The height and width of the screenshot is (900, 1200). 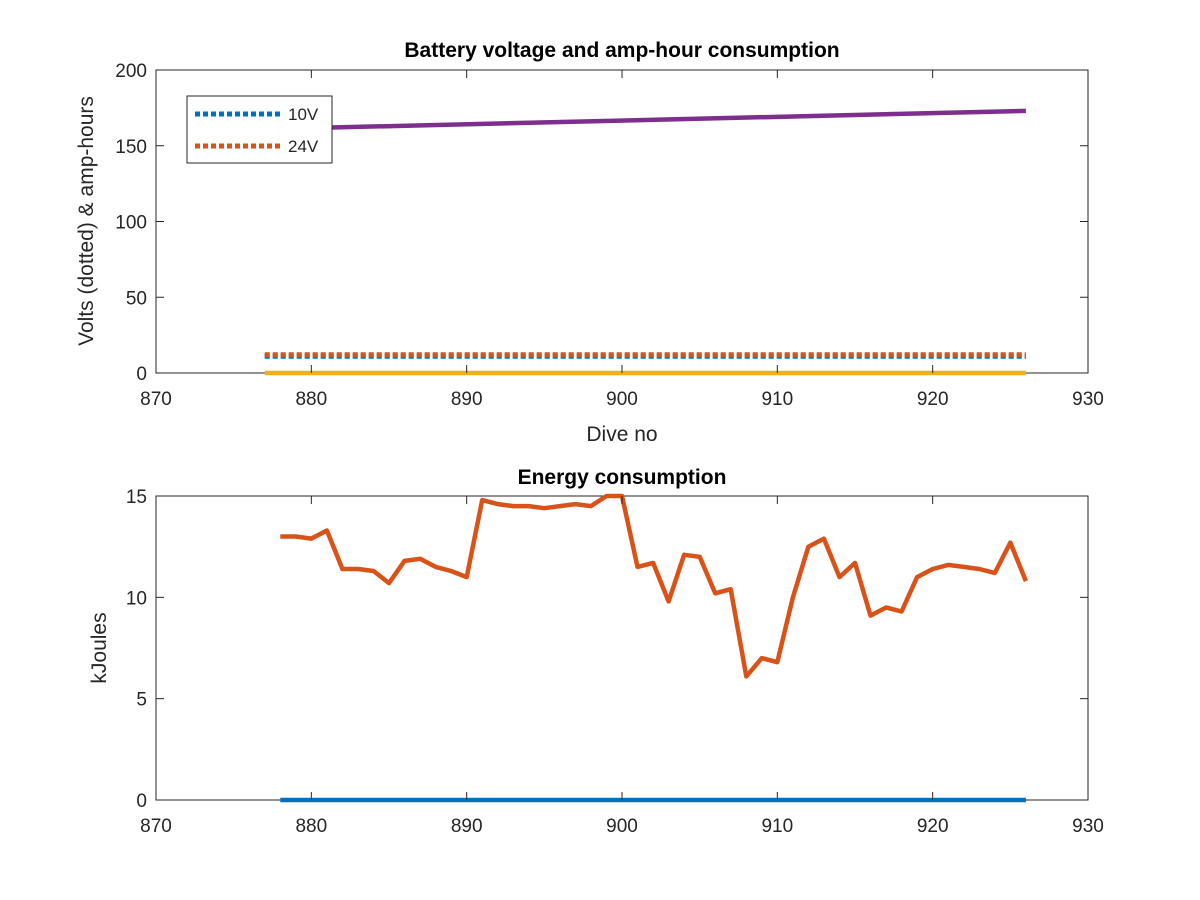 What do you see at coordinates (622, 477) in the screenshot?
I see `chart-title: Energy consumption` at bounding box center [622, 477].